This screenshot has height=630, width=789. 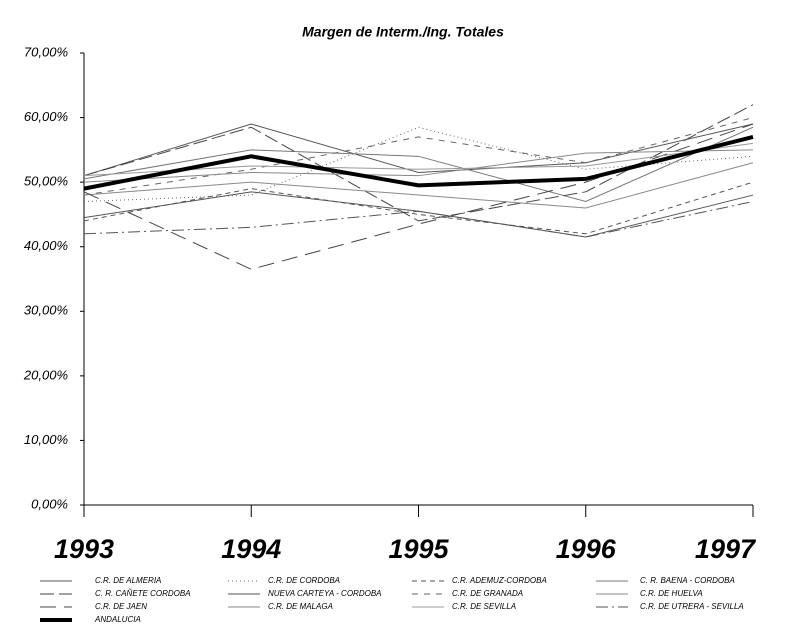 I want to click on legend-label: C.R. DE GRANADA, so click(x=487, y=593).